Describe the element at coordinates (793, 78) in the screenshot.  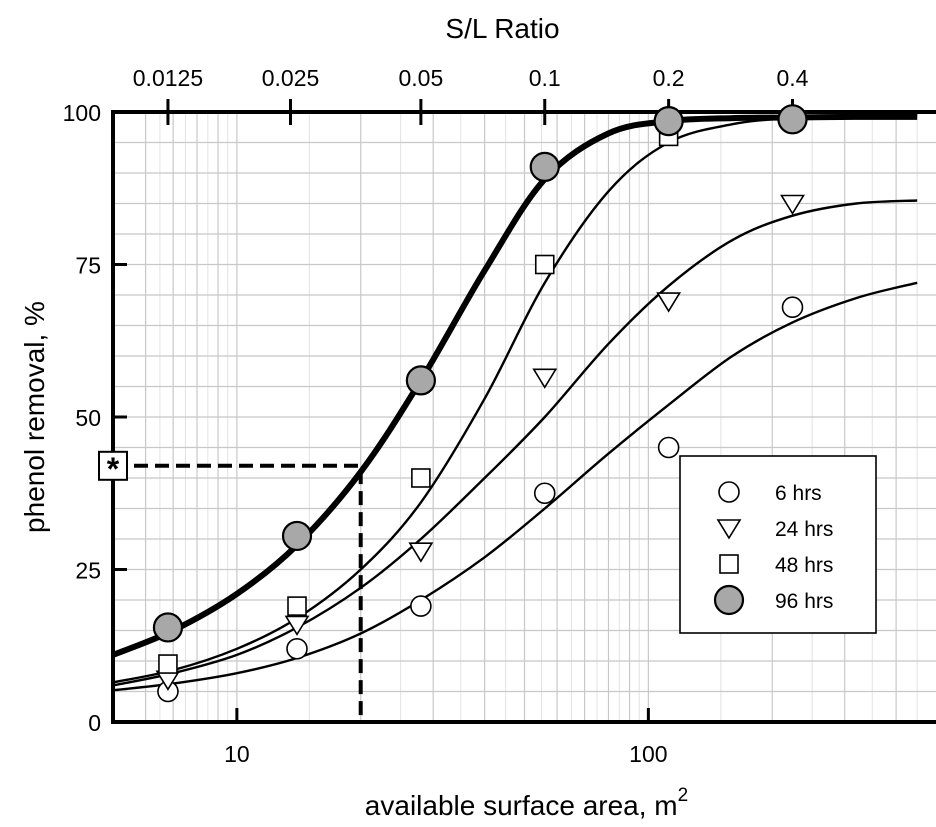
I see `top-tick-label: 0.4` at that location.